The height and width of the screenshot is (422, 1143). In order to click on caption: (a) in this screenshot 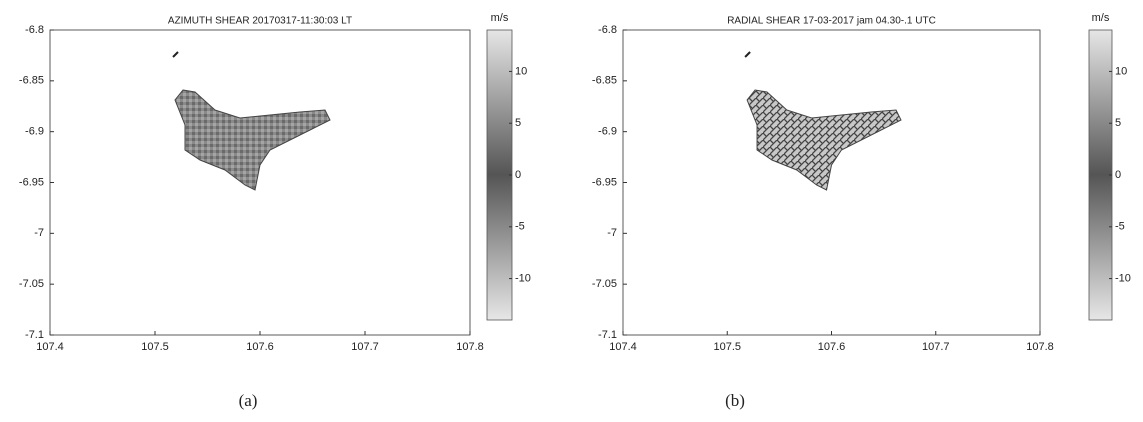, I will do `click(248, 400)`.